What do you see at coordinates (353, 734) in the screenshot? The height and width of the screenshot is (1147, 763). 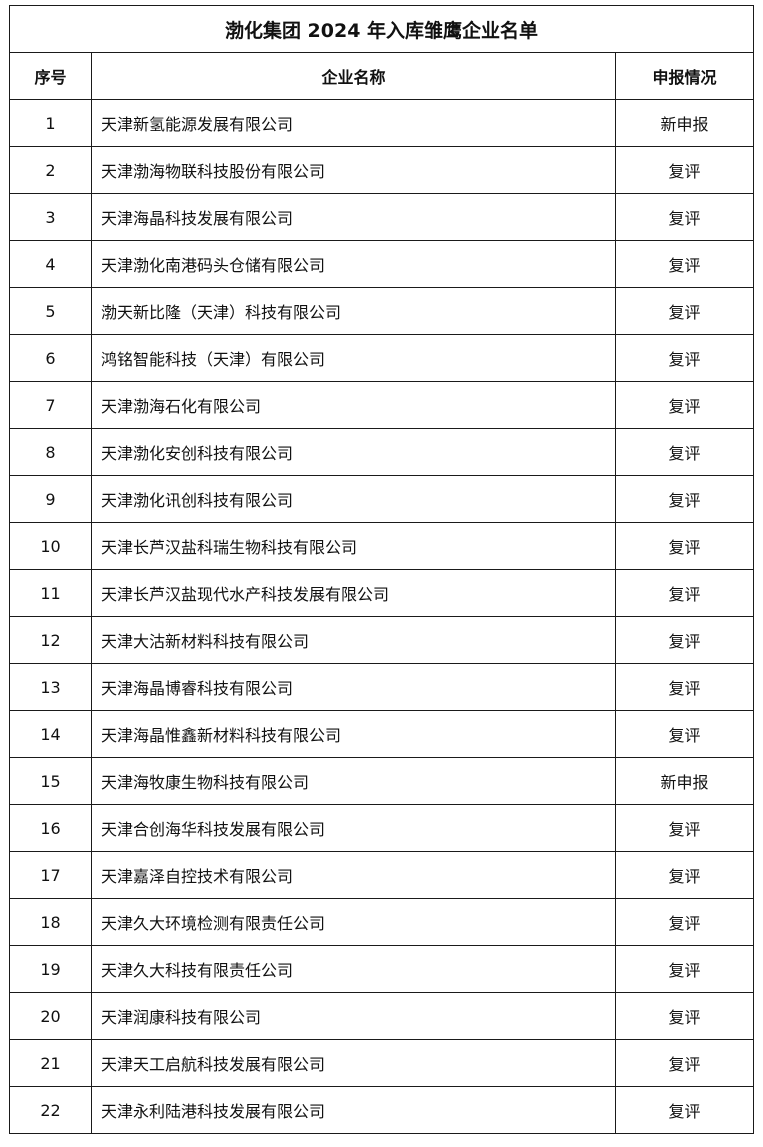 I see `company-name: 天津海晶惟鑫新材料科技有限公司` at bounding box center [353, 734].